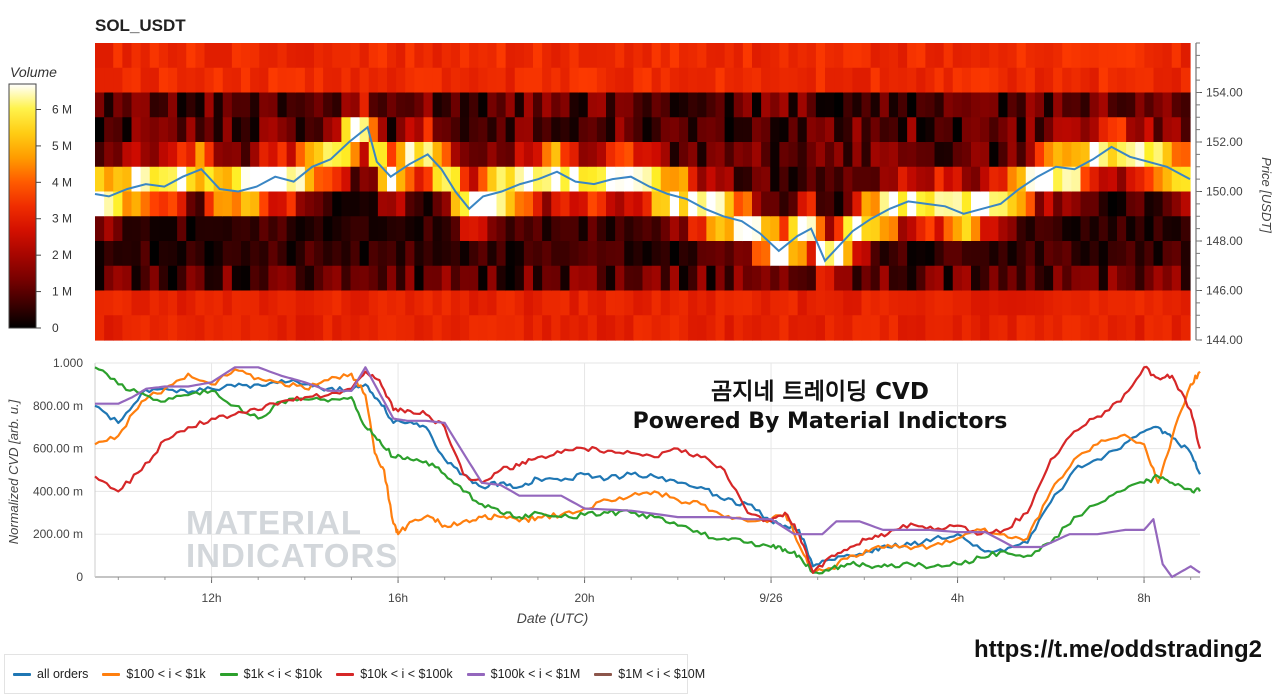 The image size is (1280, 695). Describe the element at coordinates (270, 674) in the screenshot. I see `legend-item: $1k < i < $10k` at that location.